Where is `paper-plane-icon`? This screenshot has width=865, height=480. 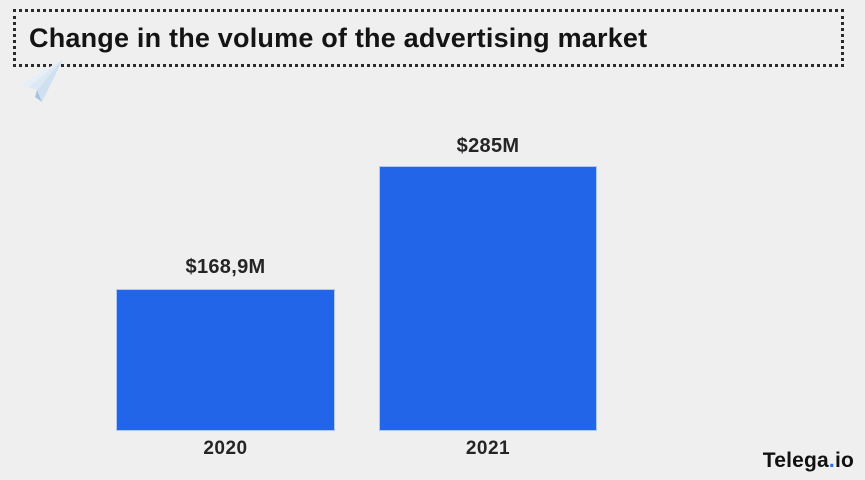 paper-plane-icon is located at coordinates (42, 80).